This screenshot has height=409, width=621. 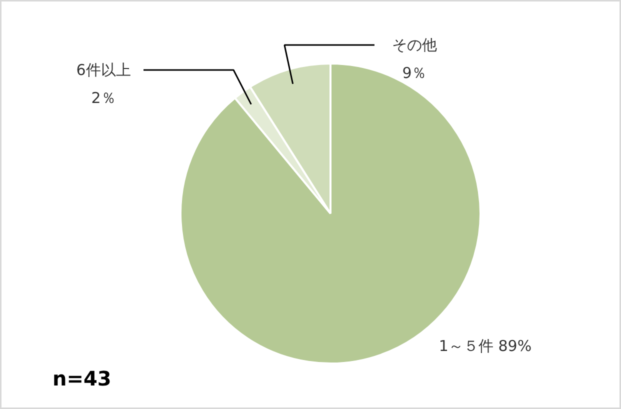 What do you see at coordinates (82, 378) in the screenshot?
I see `text: n=43` at bounding box center [82, 378].